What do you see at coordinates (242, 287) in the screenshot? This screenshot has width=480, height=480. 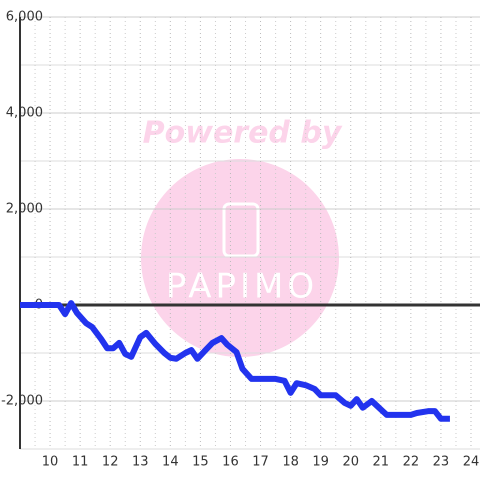 I see `watermark-logo: PAPIMO` at bounding box center [242, 287].